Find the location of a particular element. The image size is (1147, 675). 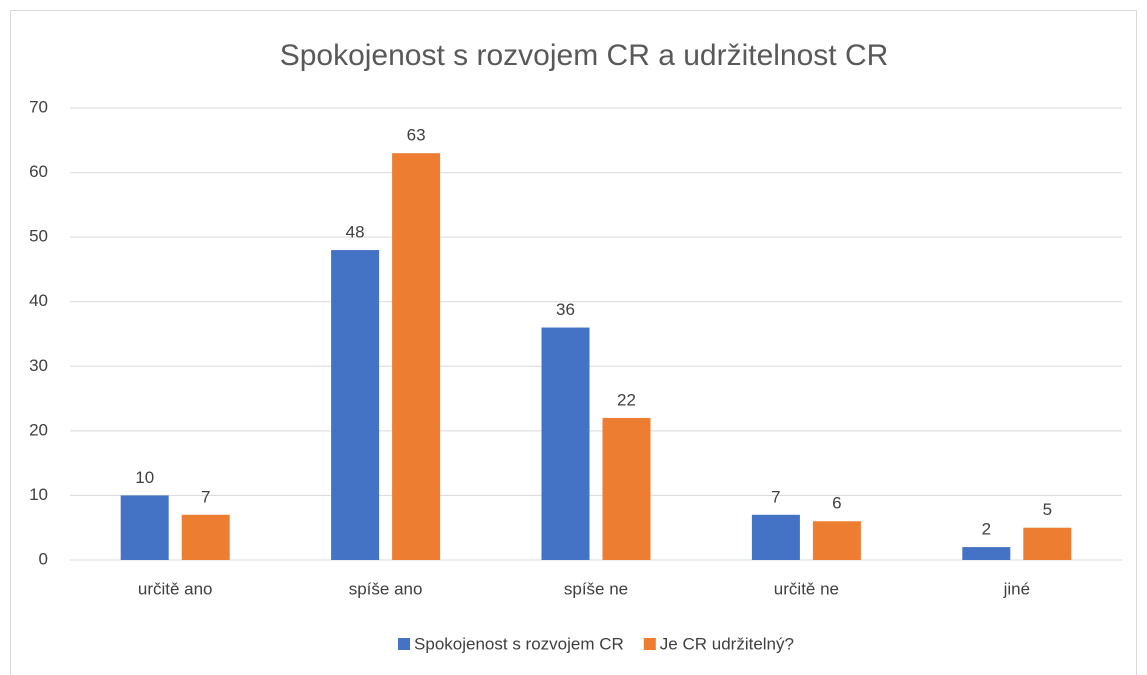

y-tick-label: 40 is located at coordinates (38, 300).